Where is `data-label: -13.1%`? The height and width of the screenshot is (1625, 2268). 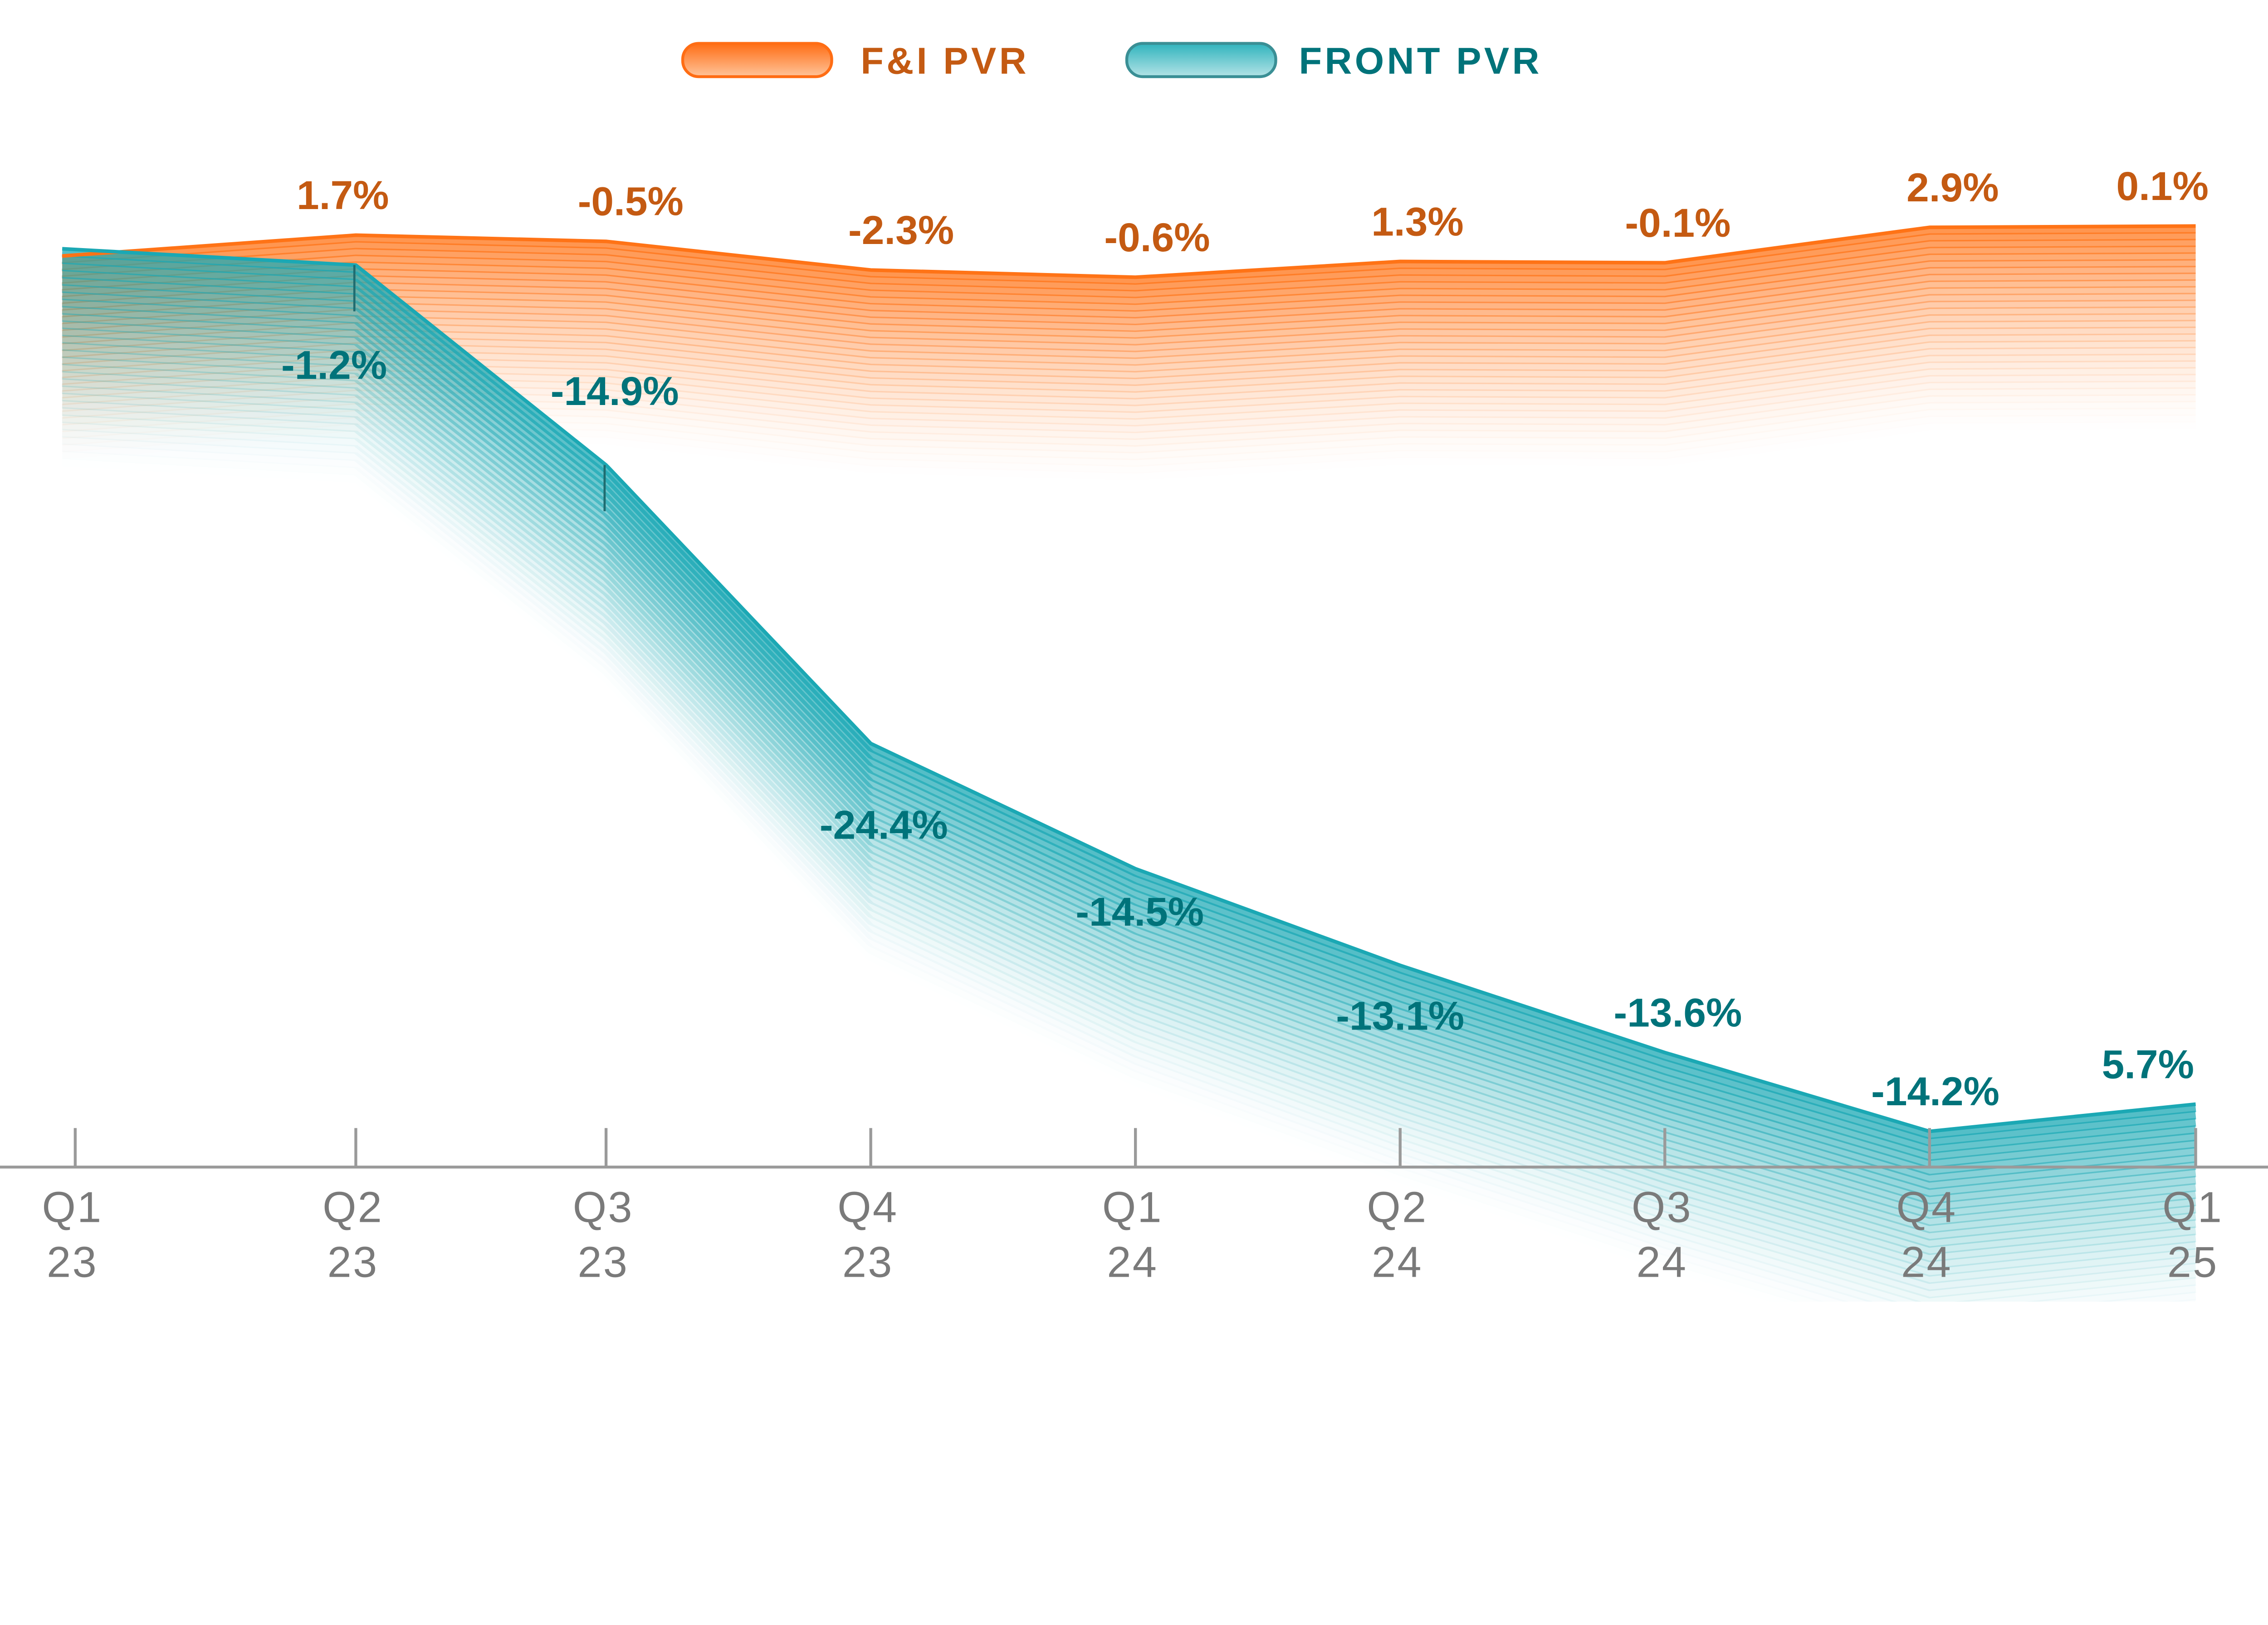 data-label: -13.1% is located at coordinates (1400, 1015).